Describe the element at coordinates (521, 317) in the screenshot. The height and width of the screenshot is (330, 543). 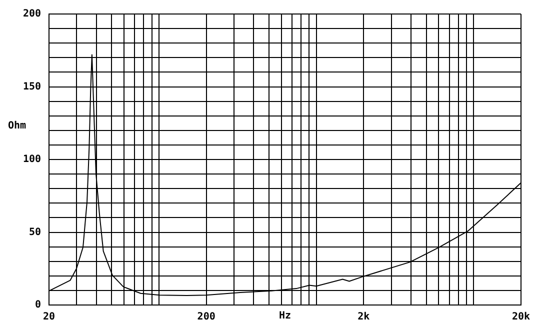
I see `x-tick-label: 20k` at that location.